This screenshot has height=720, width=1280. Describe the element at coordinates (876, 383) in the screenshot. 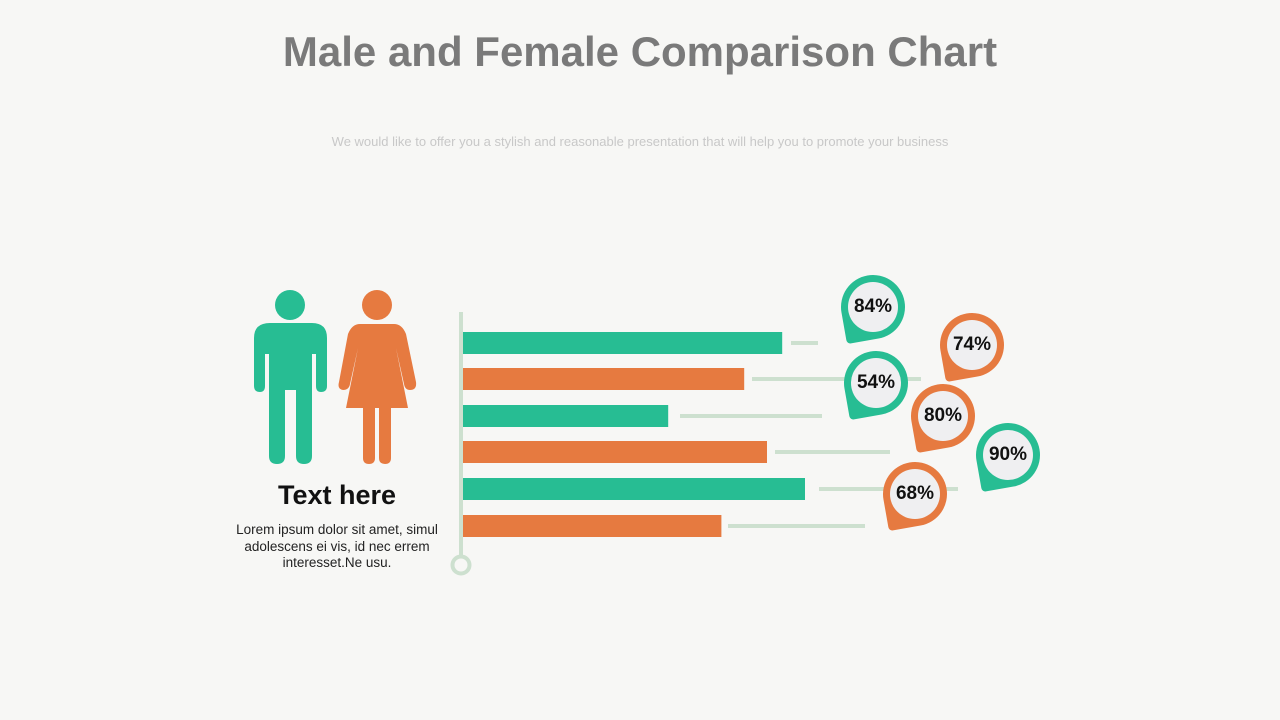

I see `data-label: 54%` at that location.